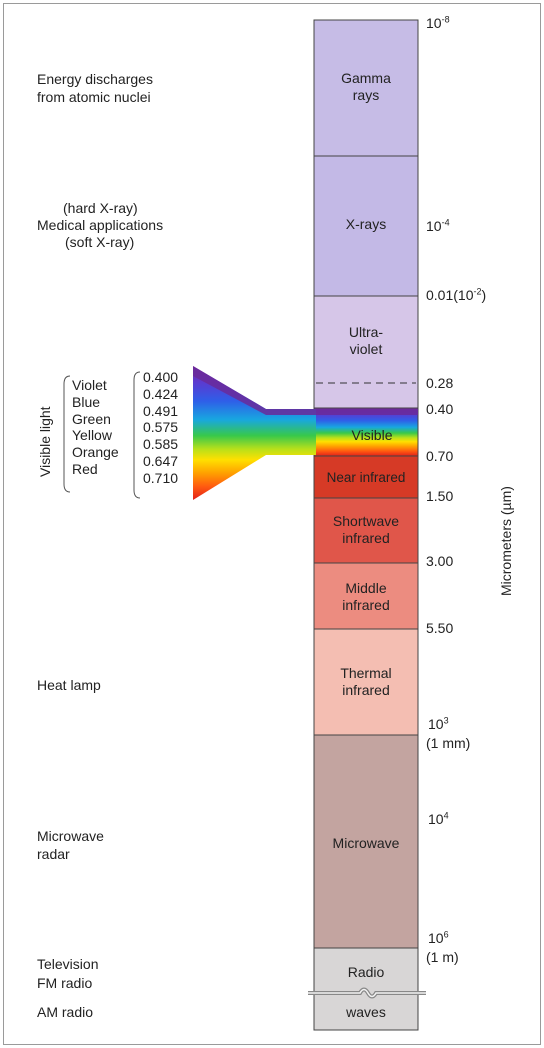  I want to click on tick-3-00: 3.00, so click(440, 561).